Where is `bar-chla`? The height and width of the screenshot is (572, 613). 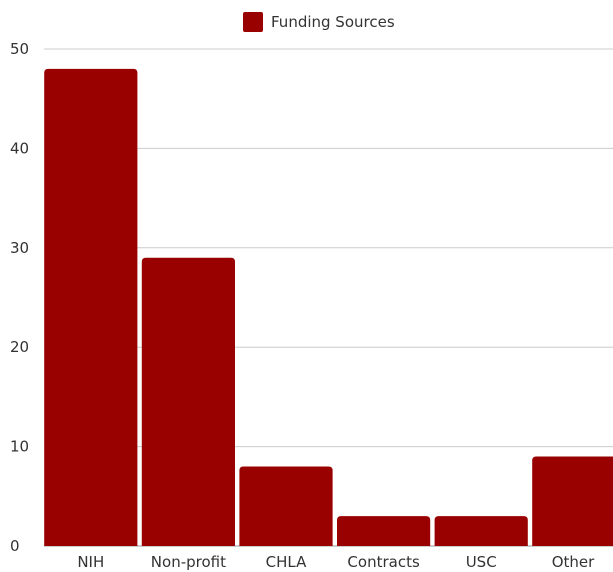
bar-chla is located at coordinates (286, 506).